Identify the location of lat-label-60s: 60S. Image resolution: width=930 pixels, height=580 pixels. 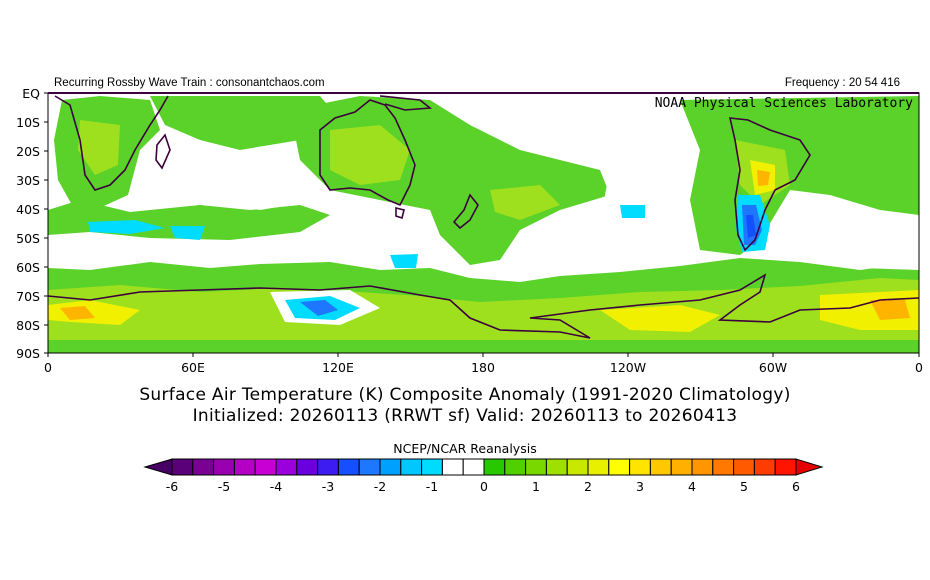
(28, 267).